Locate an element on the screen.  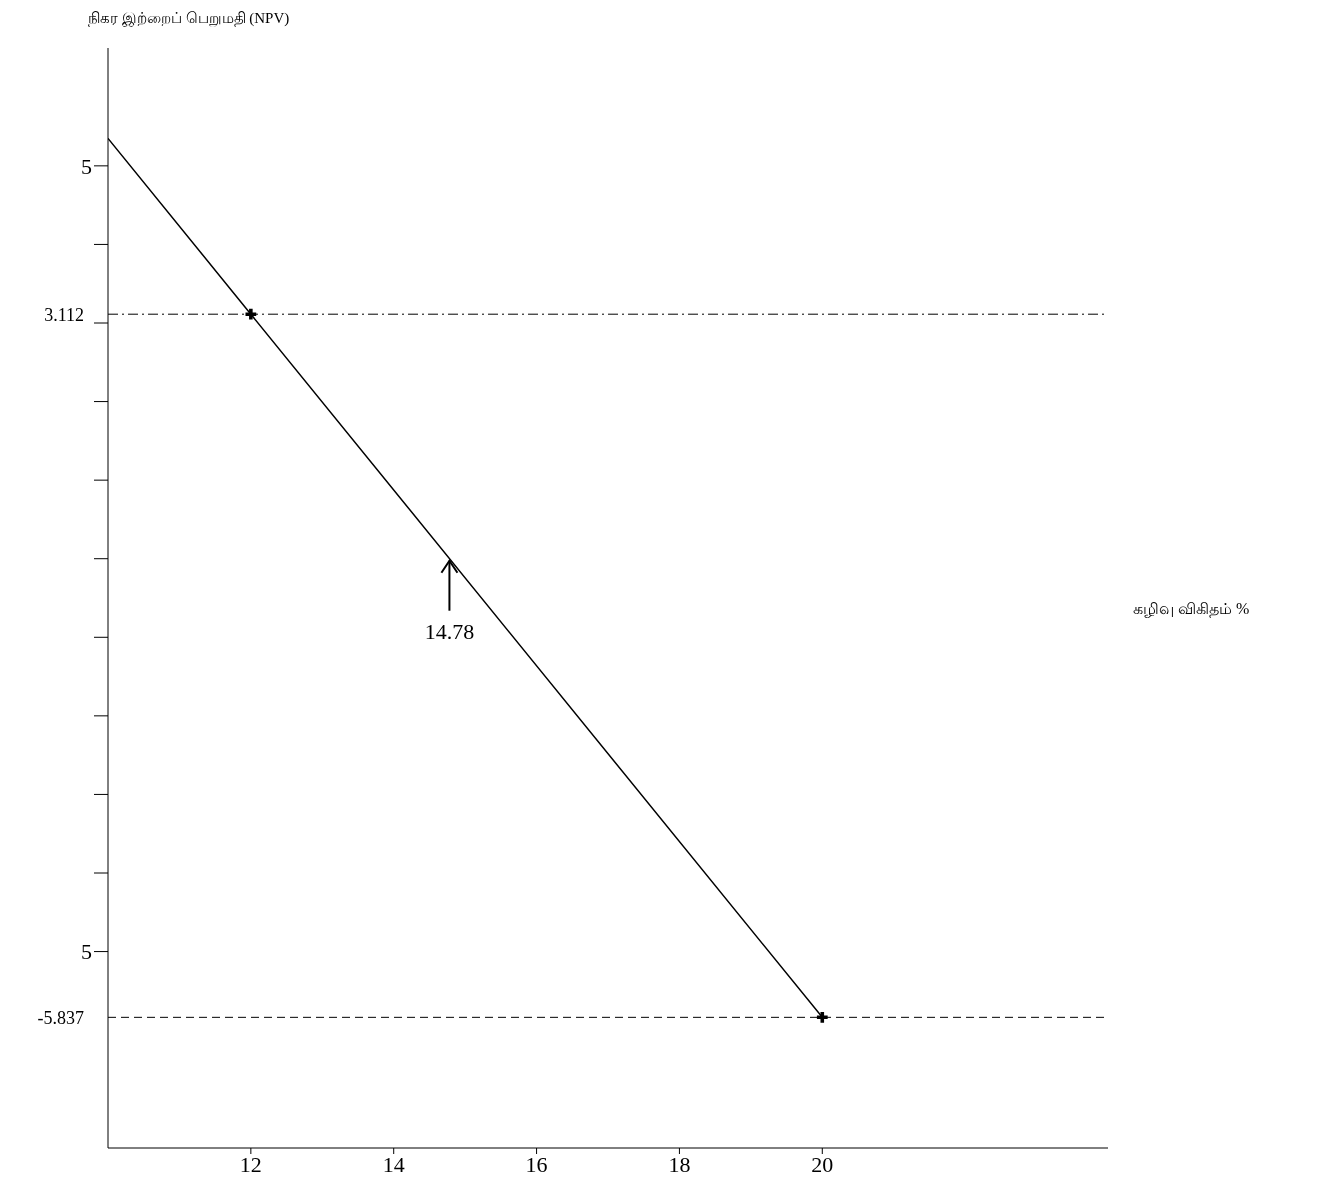
ref-line-label: 3.112 is located at coordinates (64, 314).